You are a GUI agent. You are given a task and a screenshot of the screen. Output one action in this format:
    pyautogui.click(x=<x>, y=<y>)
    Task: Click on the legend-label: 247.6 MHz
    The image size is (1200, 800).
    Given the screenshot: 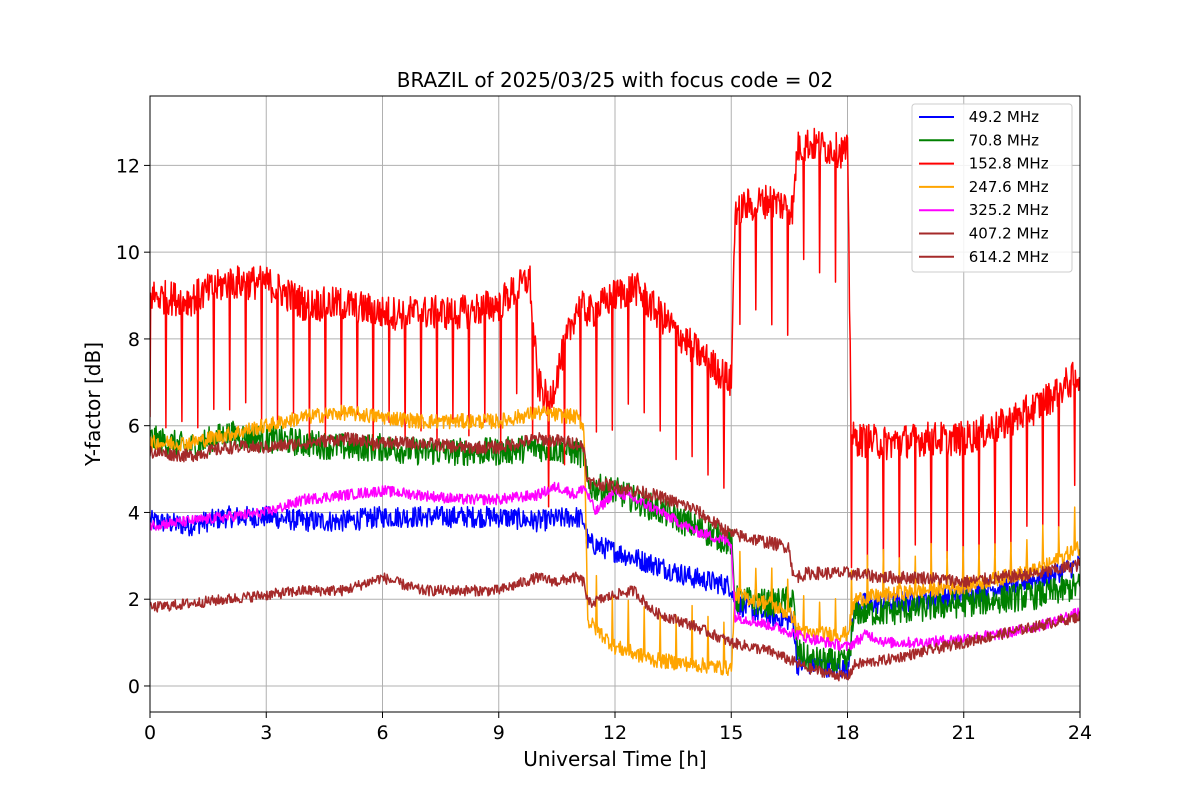 What is the action you would take?
    pyautogui.click(x=1006, y=187)
    